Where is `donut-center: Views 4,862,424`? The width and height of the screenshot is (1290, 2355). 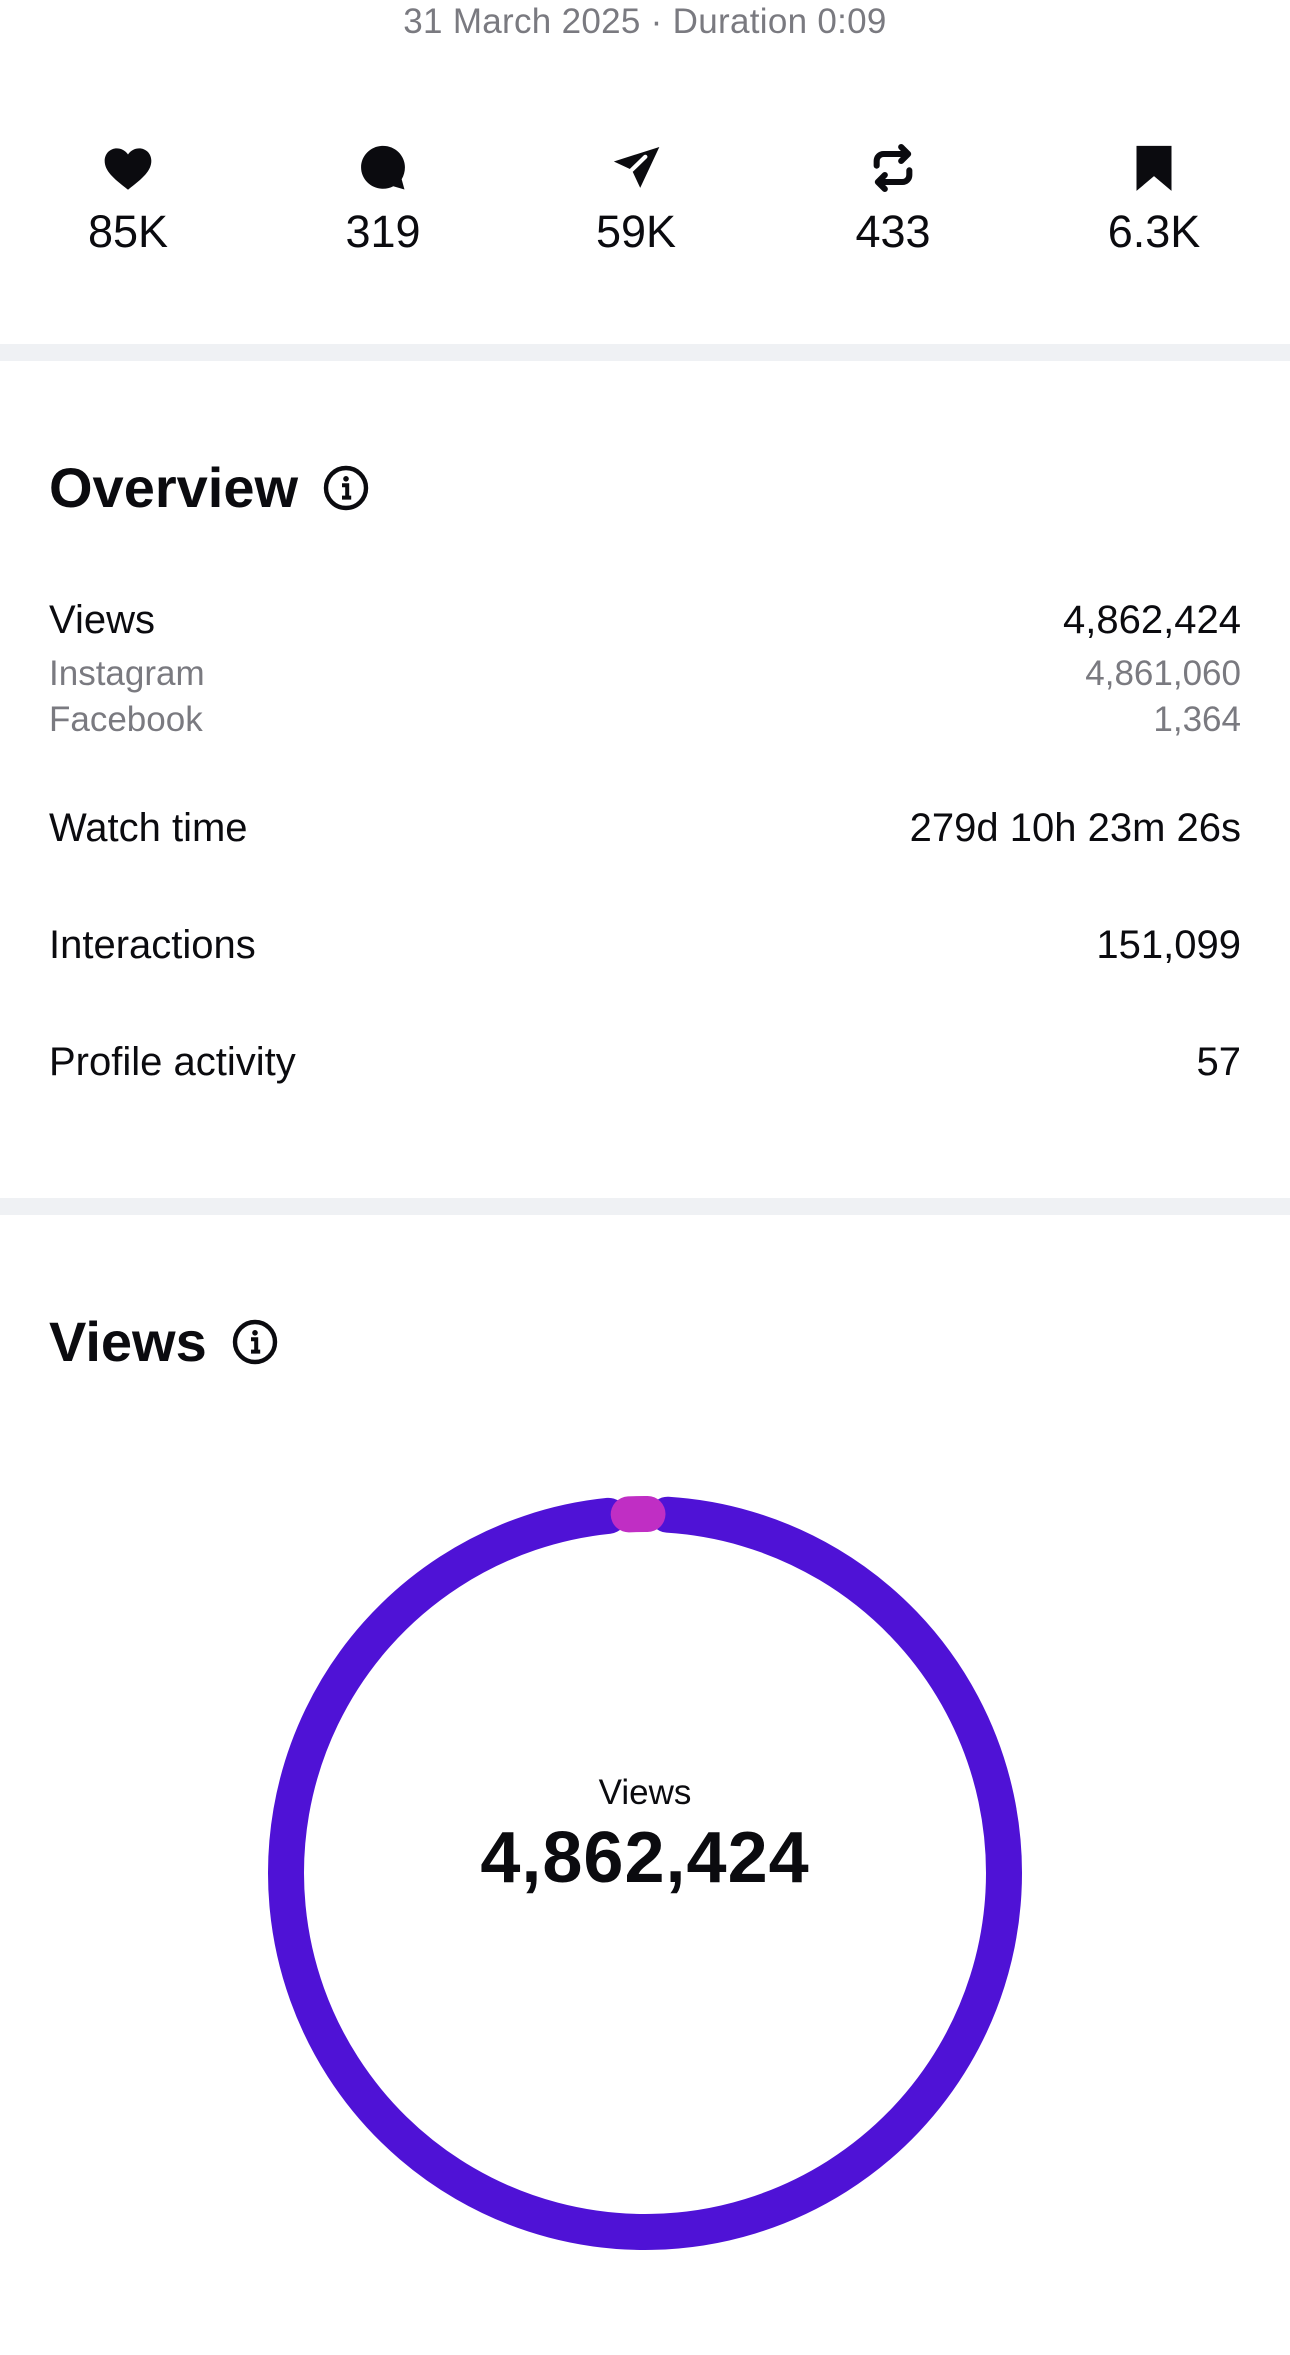
donut-center: Views 4,862,424 is located at coordinates (645, 1836).